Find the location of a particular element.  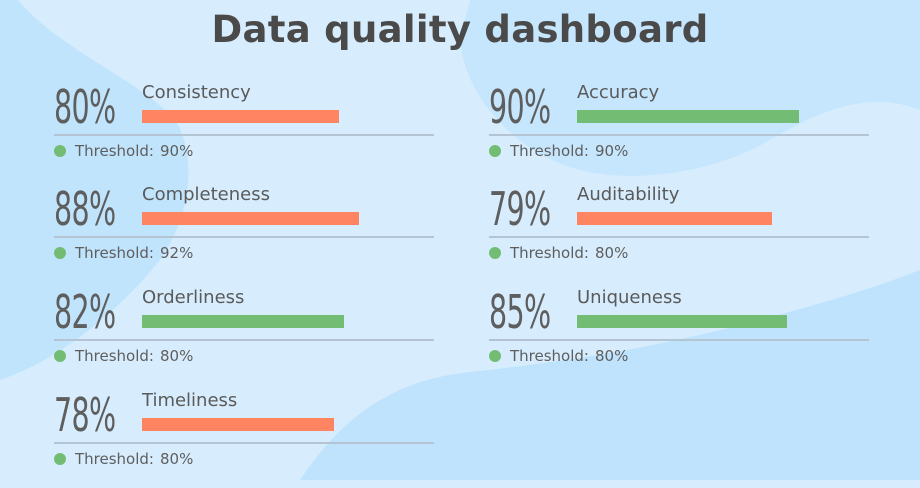

metric-label: Orderliness is located at coordinates (193, 297).